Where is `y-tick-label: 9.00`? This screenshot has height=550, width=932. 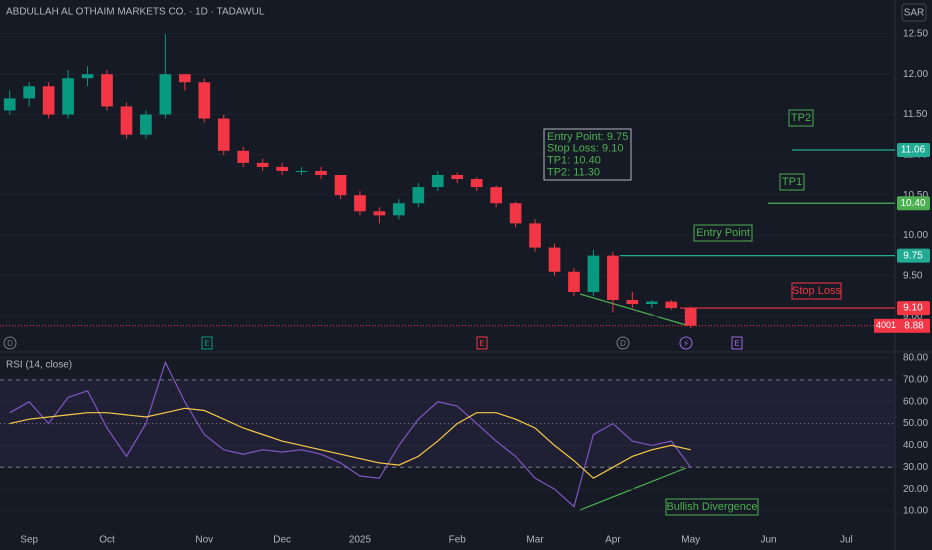
y-tick-label: 9.00 is located at coordinates (913, 316).